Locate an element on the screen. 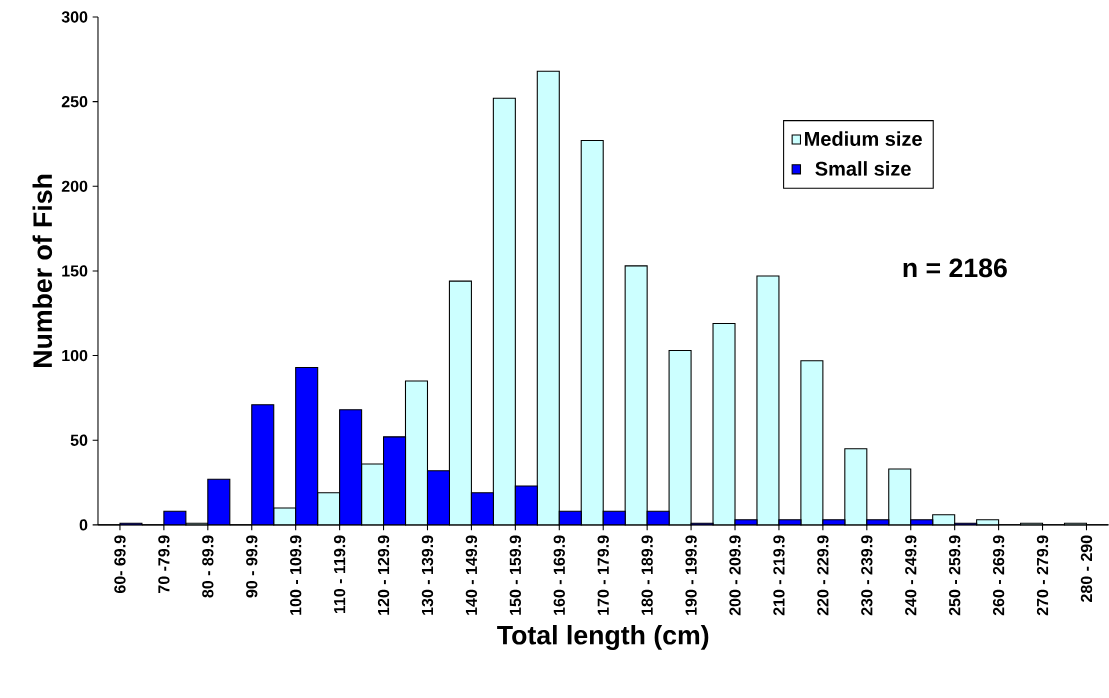  legend-label: Medium size is located at coordinates (863, 139).